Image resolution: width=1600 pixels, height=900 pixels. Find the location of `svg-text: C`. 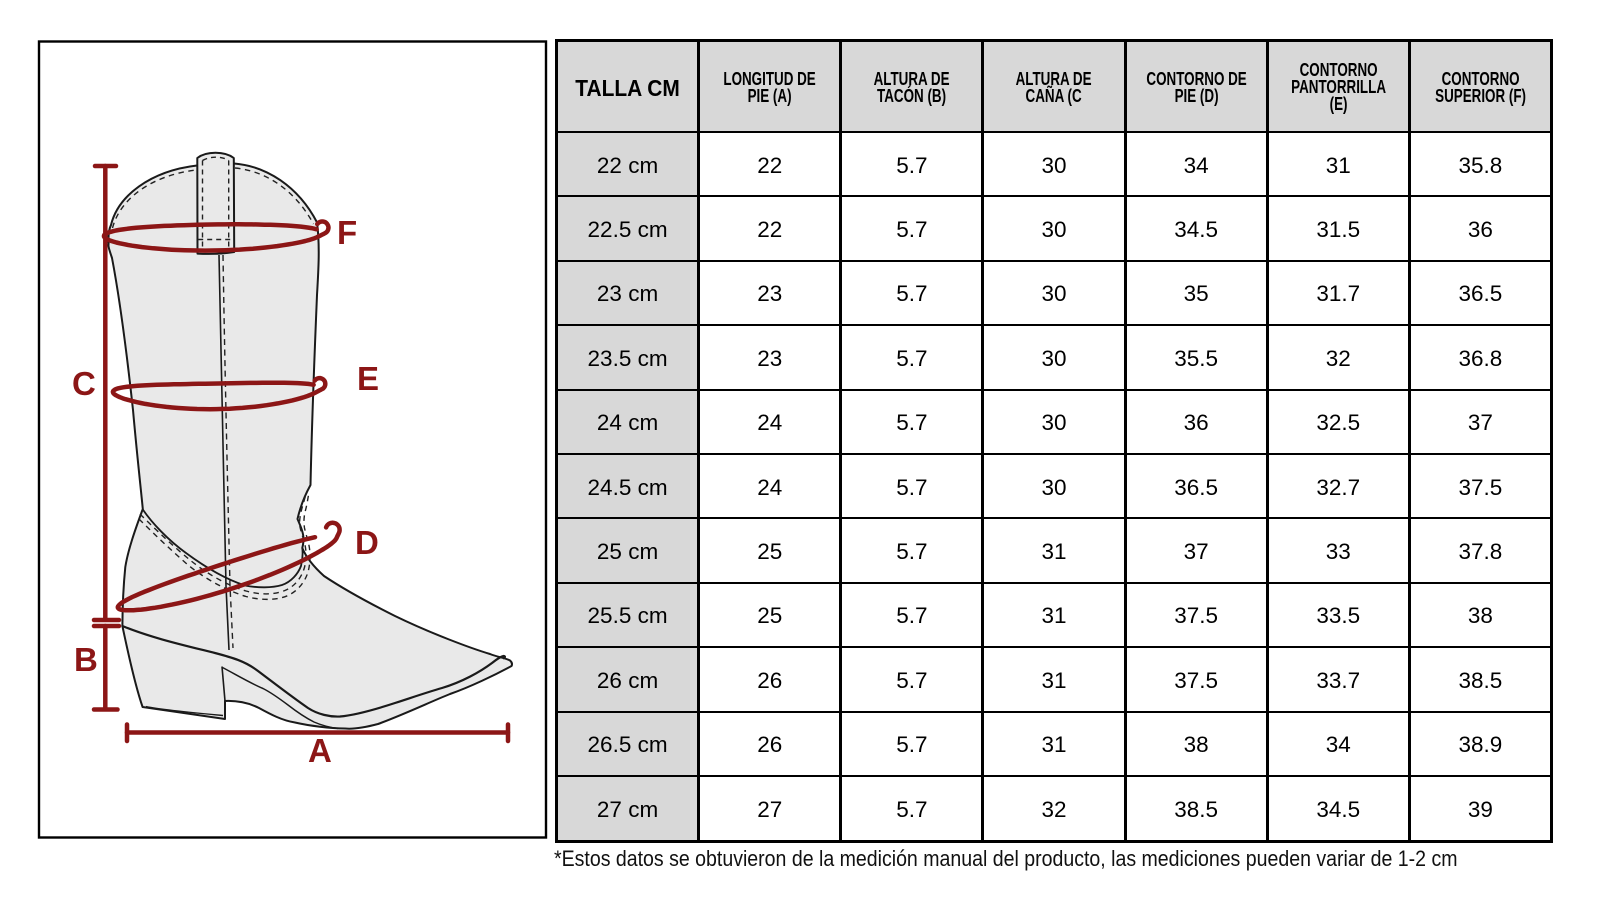

svg-text: C is located at coordinates (84, 383).